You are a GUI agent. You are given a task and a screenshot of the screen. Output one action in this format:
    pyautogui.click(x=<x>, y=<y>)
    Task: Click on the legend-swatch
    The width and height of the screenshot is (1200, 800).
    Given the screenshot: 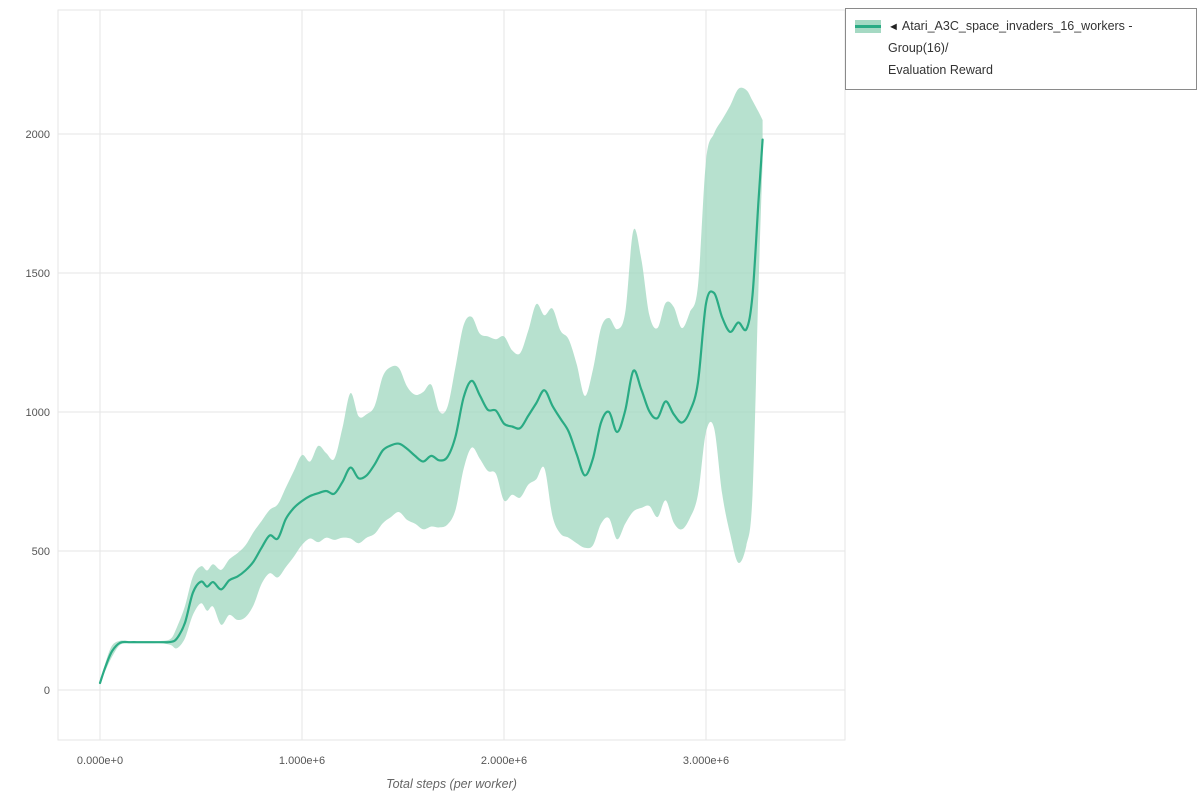 What is the action you would take?
    pyautogui.click(x=868, y=26)
    